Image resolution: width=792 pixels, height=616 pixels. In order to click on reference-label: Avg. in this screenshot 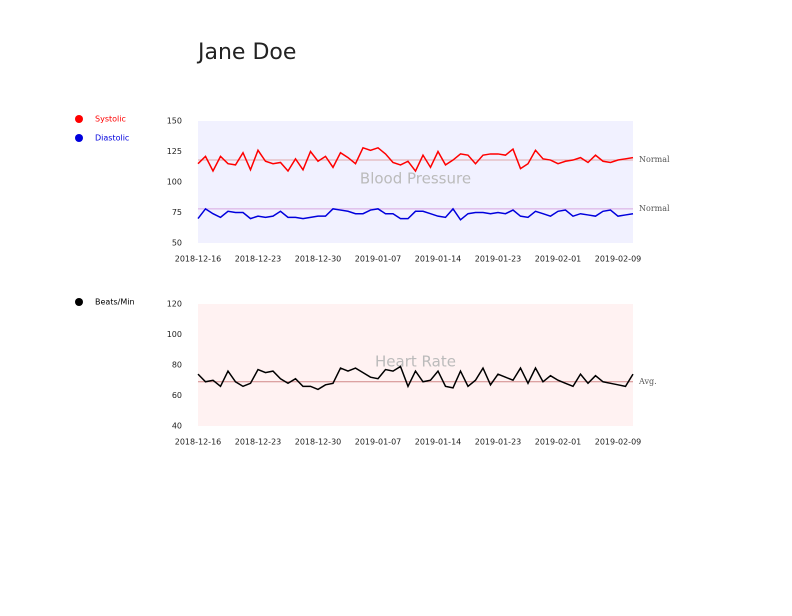, I will do `click(647, 381)`.